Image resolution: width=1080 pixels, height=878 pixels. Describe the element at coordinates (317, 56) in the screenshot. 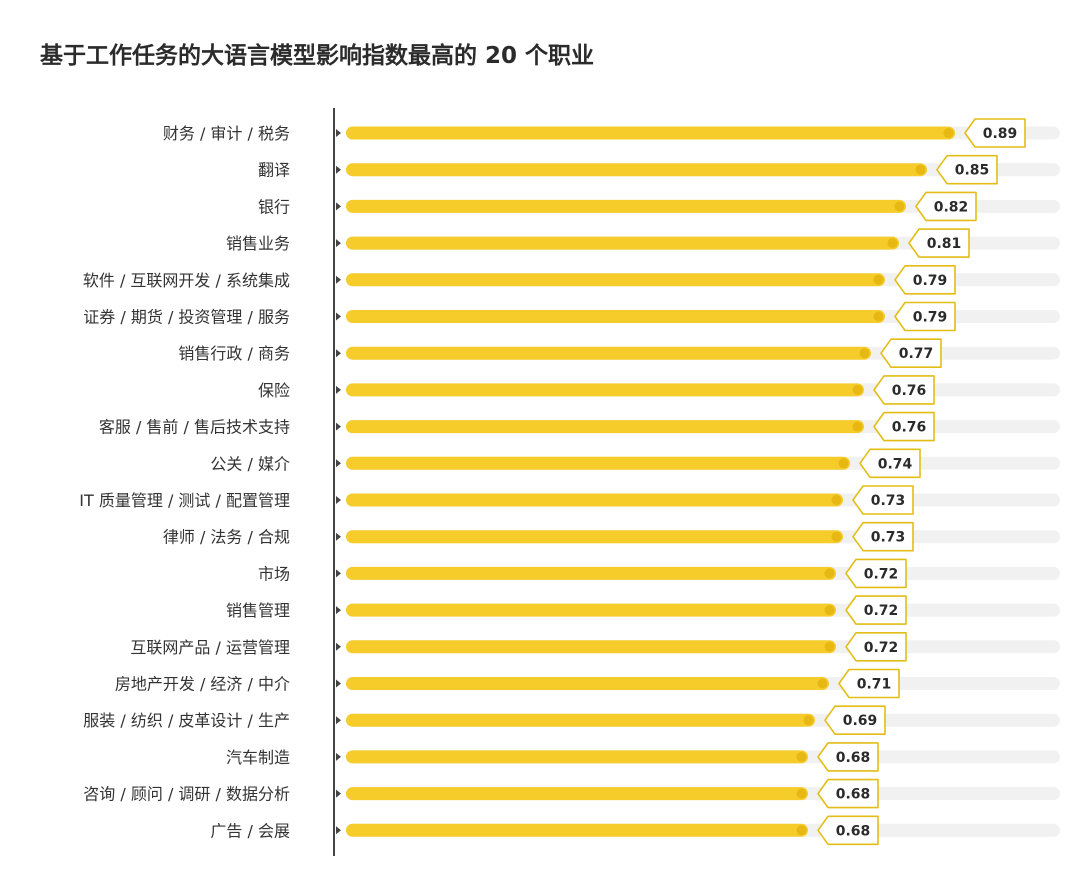

I see `chart-title: 基于工作任务的大语言模型影响指数最高的 20 个职业` at that location.